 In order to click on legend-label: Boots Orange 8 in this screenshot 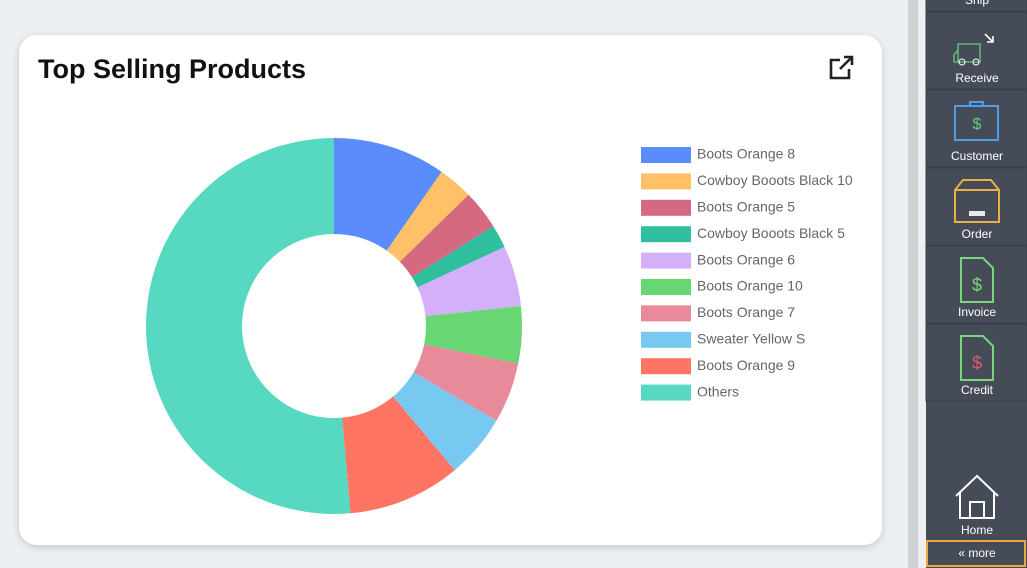, I will do `click(746, 154)`.